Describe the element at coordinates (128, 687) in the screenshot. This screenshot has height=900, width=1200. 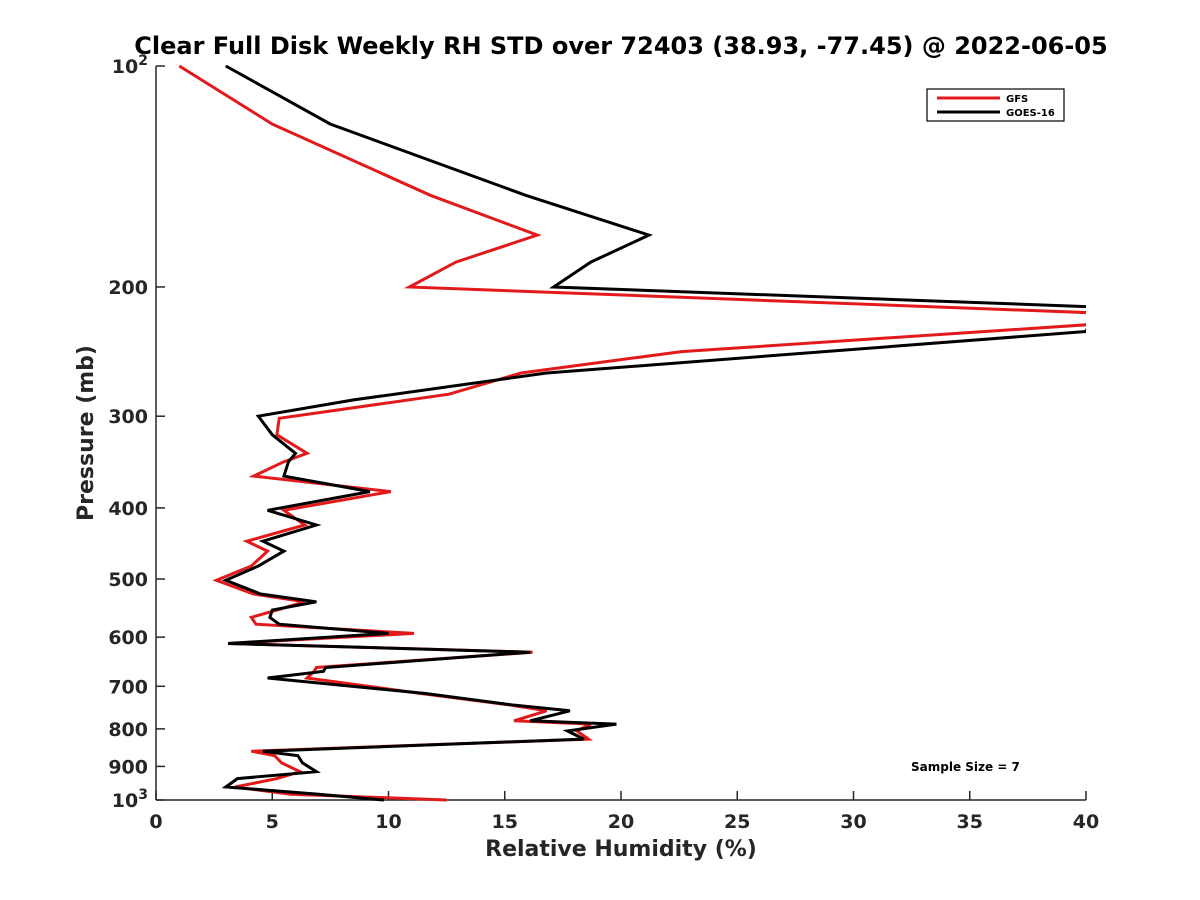
I see `y-tick-label: 700` at that location.